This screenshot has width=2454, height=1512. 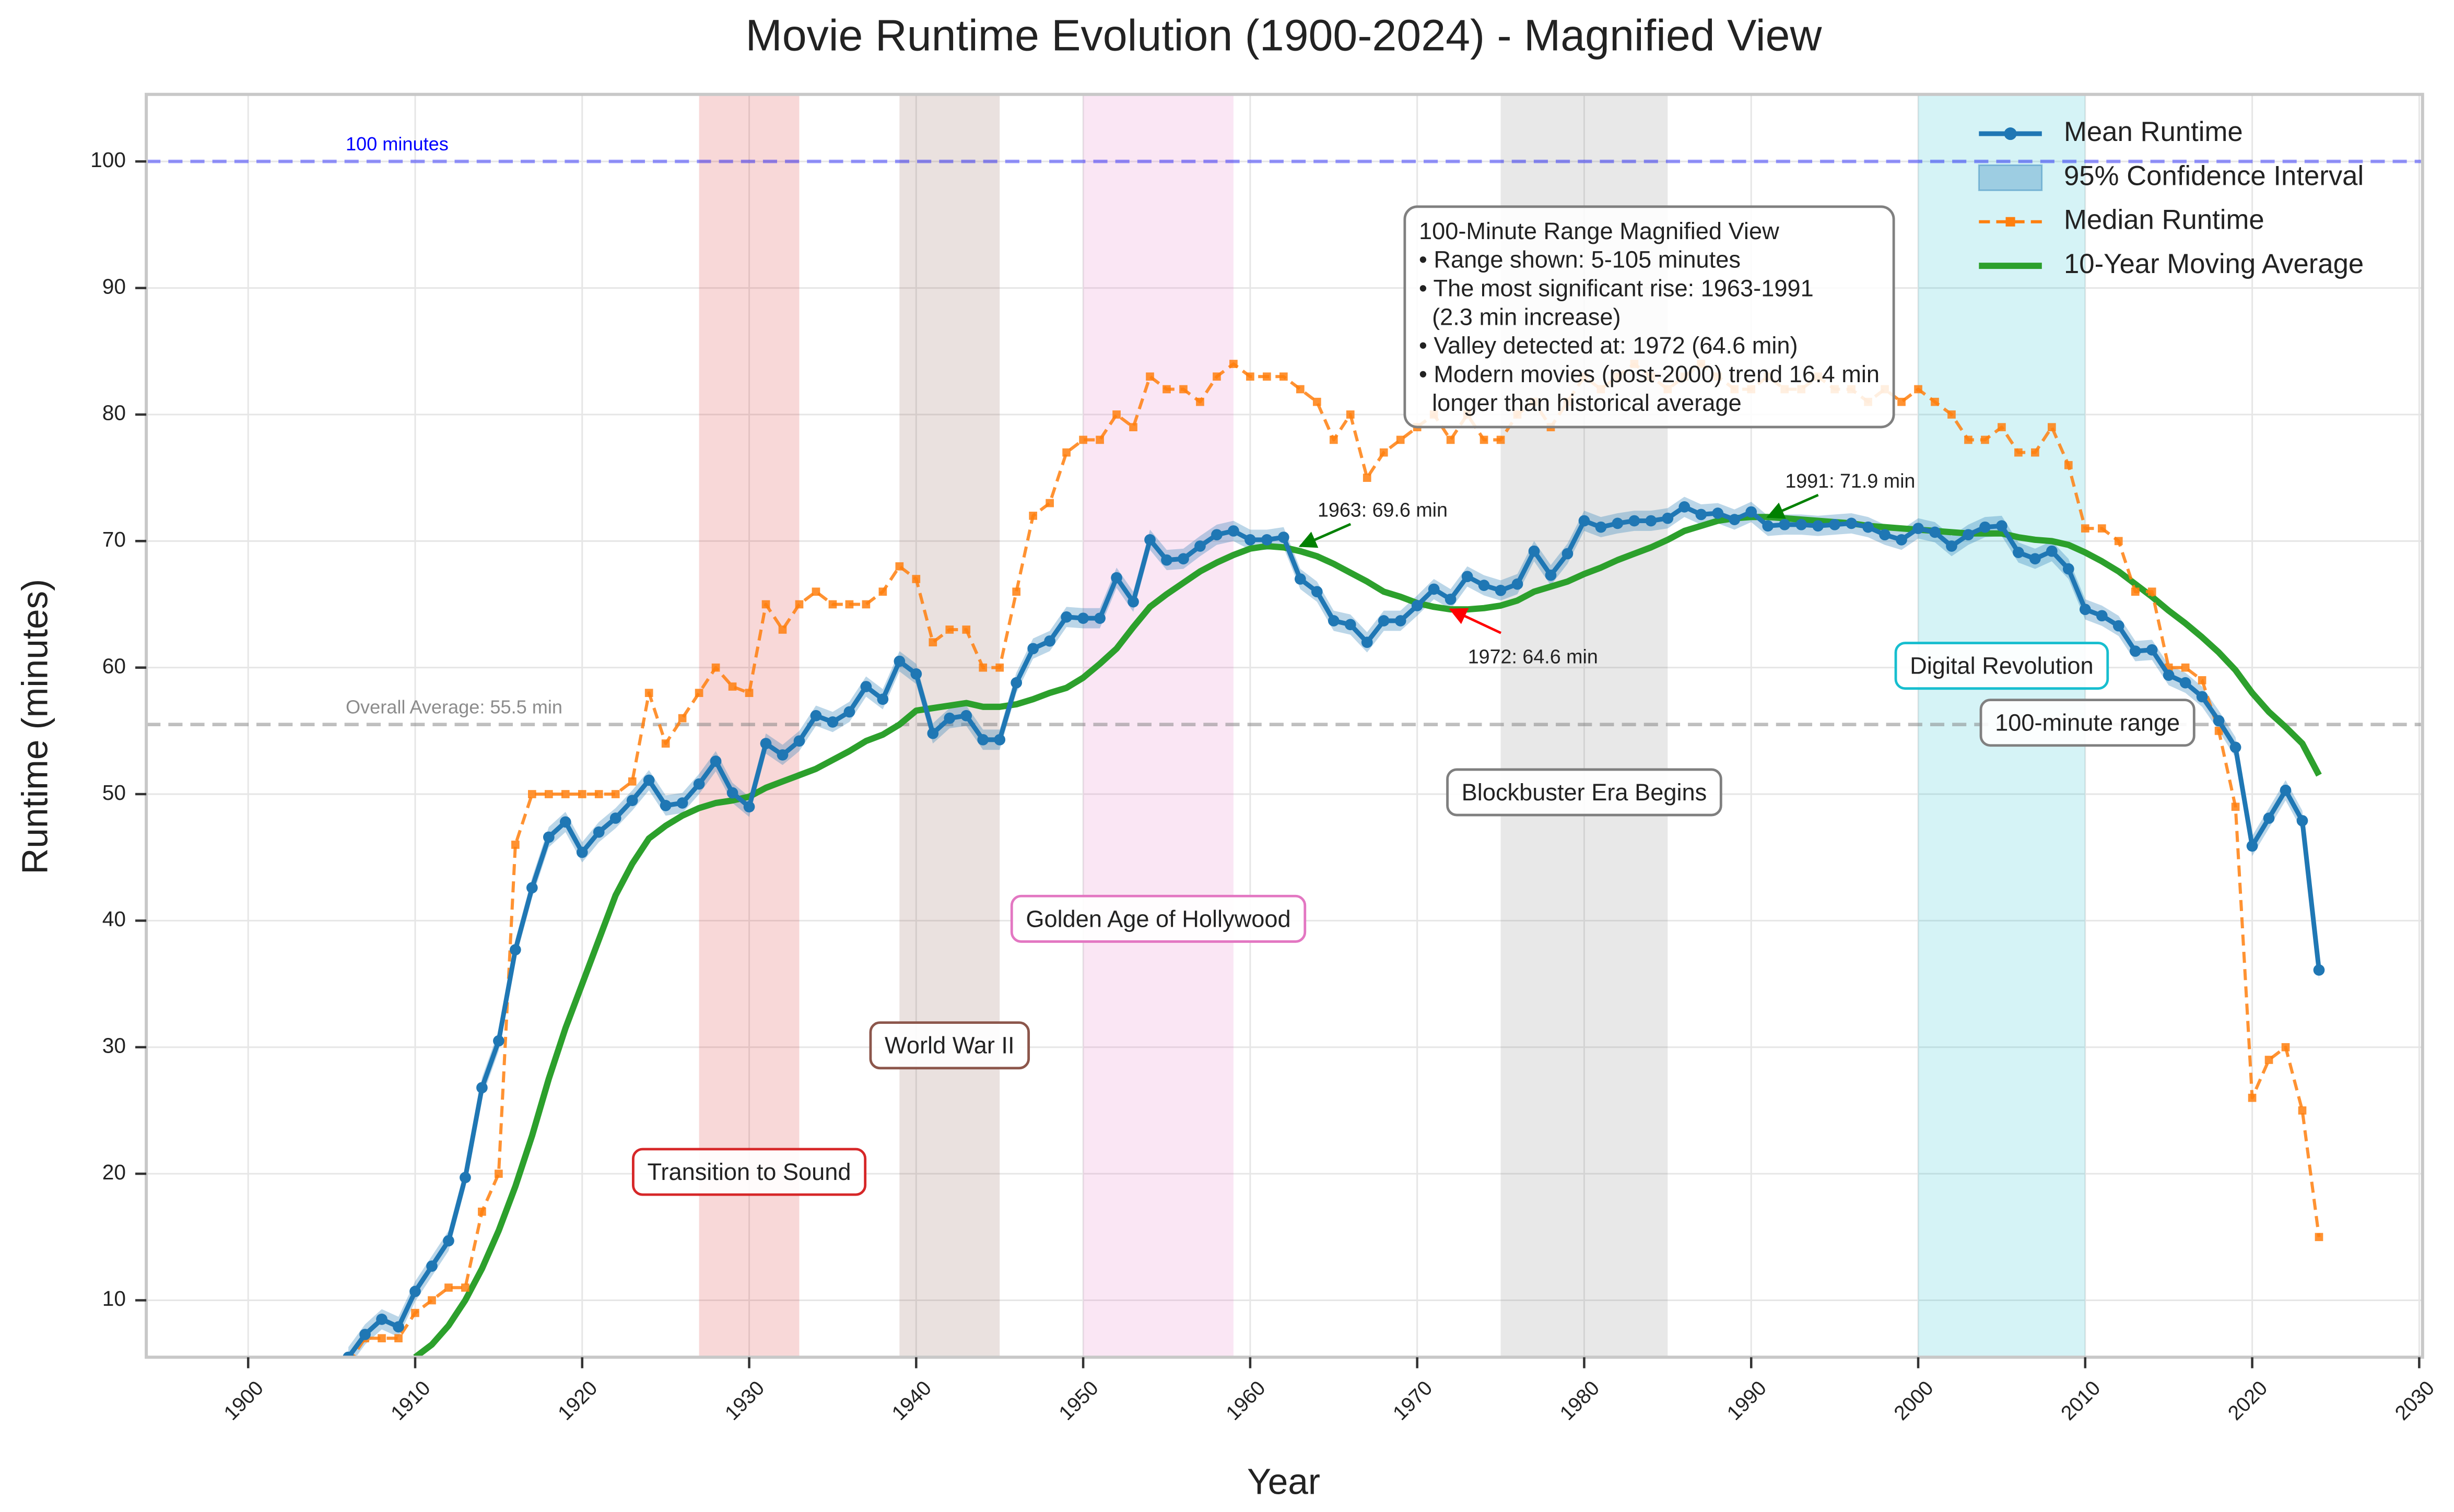 What do you see at coordinates (1599, 231) in the screenshot?
I see `info-box-line: 100-Minute Range Magnified View` at bounding box center [1599, 231].